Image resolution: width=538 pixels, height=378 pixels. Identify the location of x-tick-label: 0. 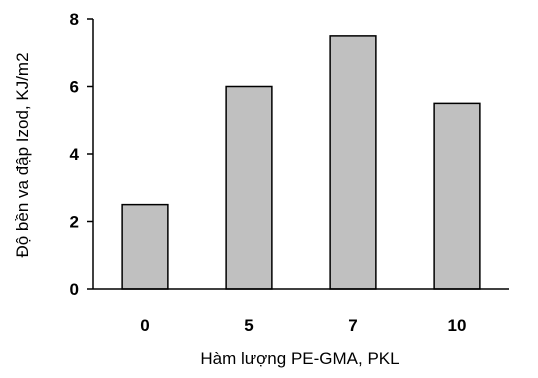
(144, 325).